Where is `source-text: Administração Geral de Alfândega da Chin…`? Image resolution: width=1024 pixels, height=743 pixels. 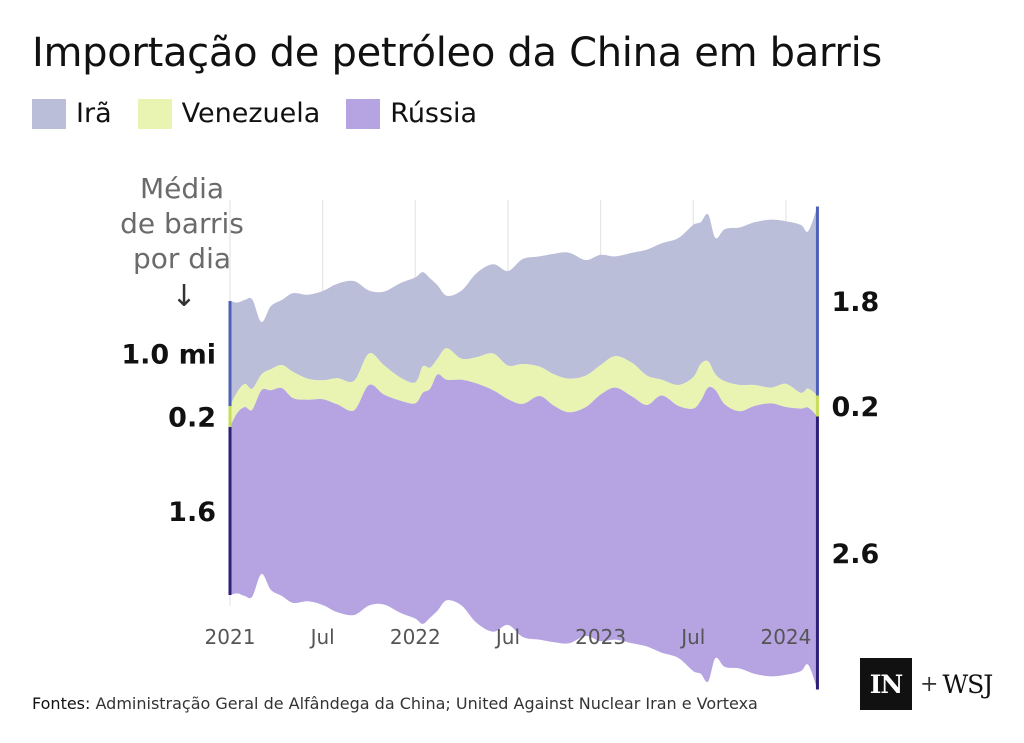 source-text: Administração Geral de Alfândega da Chin… is located at coordinates (426, 703).